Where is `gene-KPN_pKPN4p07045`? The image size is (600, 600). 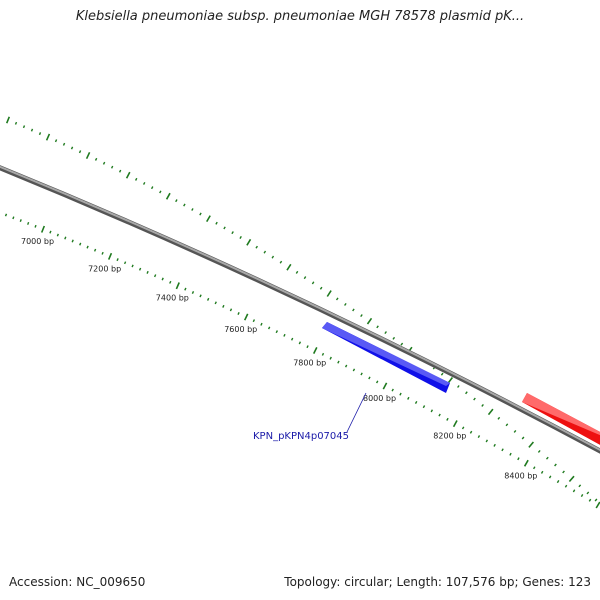 gene-KPN_pKPN4p07045 is located at coordinates (386, 357).